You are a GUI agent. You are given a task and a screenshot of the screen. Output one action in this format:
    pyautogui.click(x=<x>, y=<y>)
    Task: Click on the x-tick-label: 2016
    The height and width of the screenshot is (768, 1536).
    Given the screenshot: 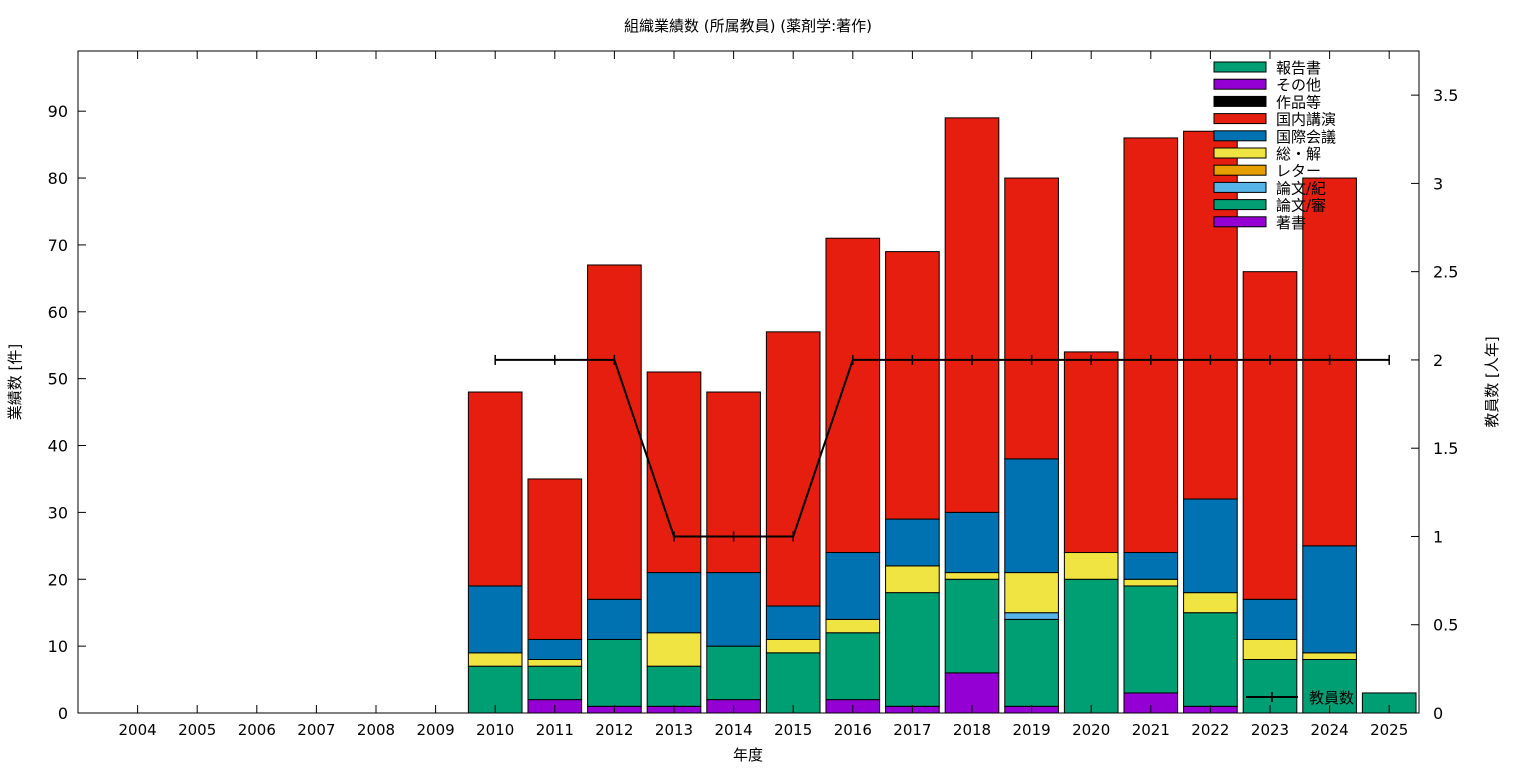 What is the action you would take?
    pyautogui.click(x=853, y=730)
    